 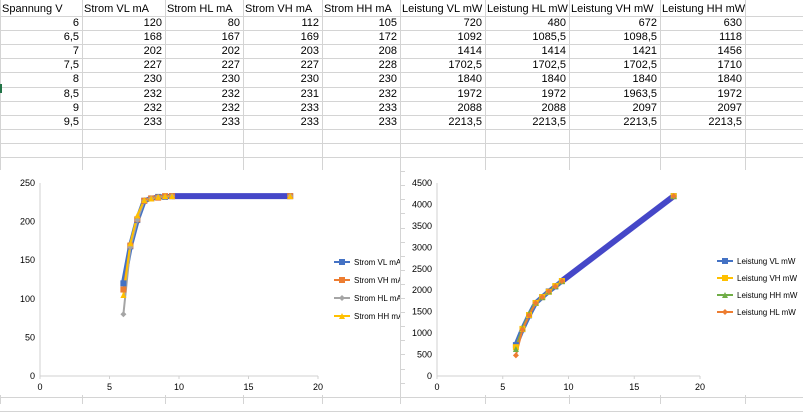 What do you see at coordinates (640, 94) in the screenshot?
I see `table-cell: 1963,5` at bounding box center [640, 94].